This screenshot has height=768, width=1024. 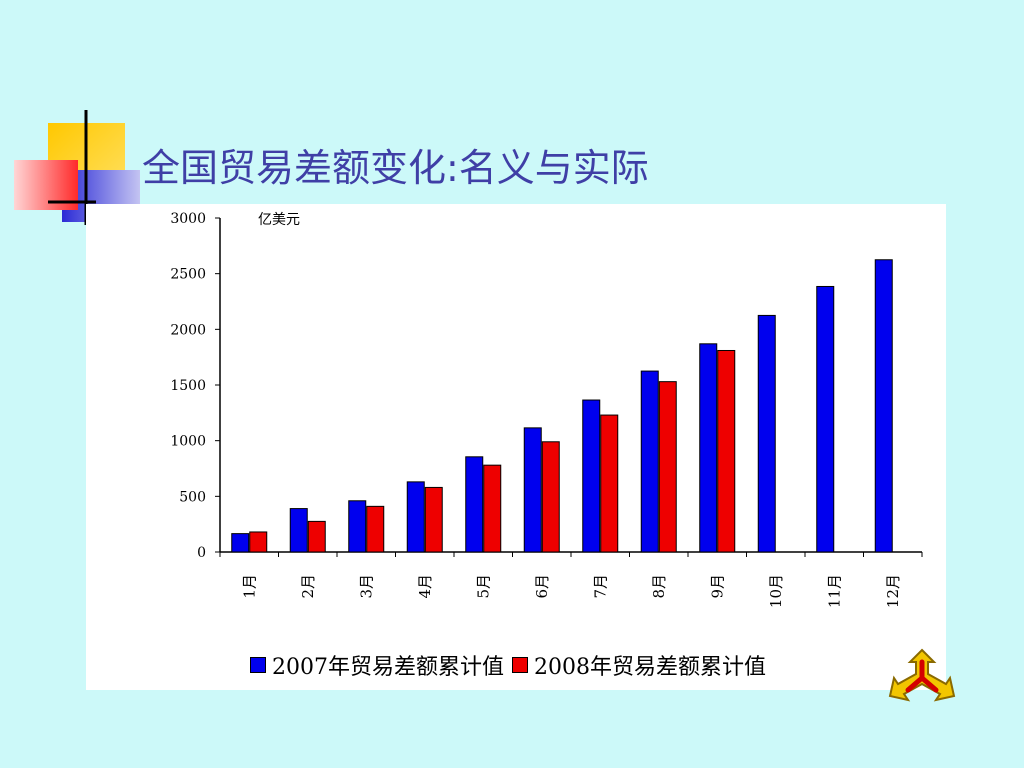 What do you see at coordinates (667, 467) in the screenshot?
I see `bar-2008-8月` at bounding box center [667, 467].